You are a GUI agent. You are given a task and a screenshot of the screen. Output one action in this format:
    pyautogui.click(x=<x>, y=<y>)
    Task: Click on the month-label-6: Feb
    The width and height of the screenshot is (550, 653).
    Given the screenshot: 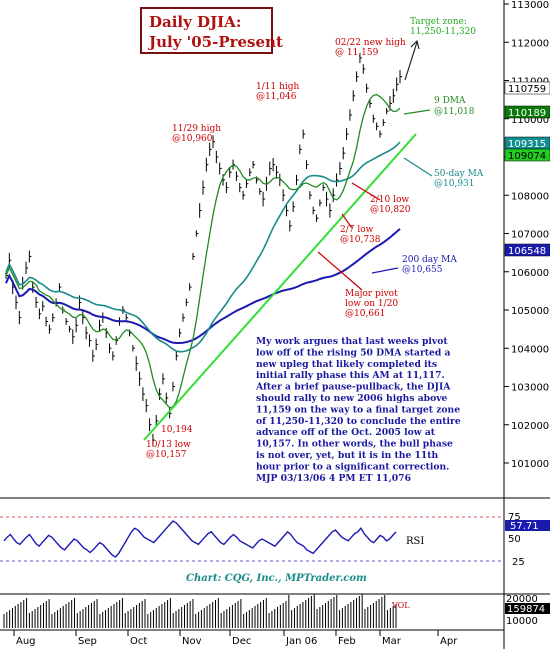 What is the action you would take?
    pyautogui.click(x=347, y=641)
    